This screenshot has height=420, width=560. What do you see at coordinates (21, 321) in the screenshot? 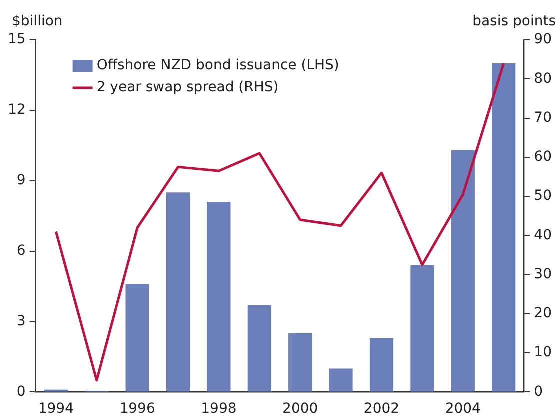
I see `y-tick-label: 3` at bounding box center [21, 321].